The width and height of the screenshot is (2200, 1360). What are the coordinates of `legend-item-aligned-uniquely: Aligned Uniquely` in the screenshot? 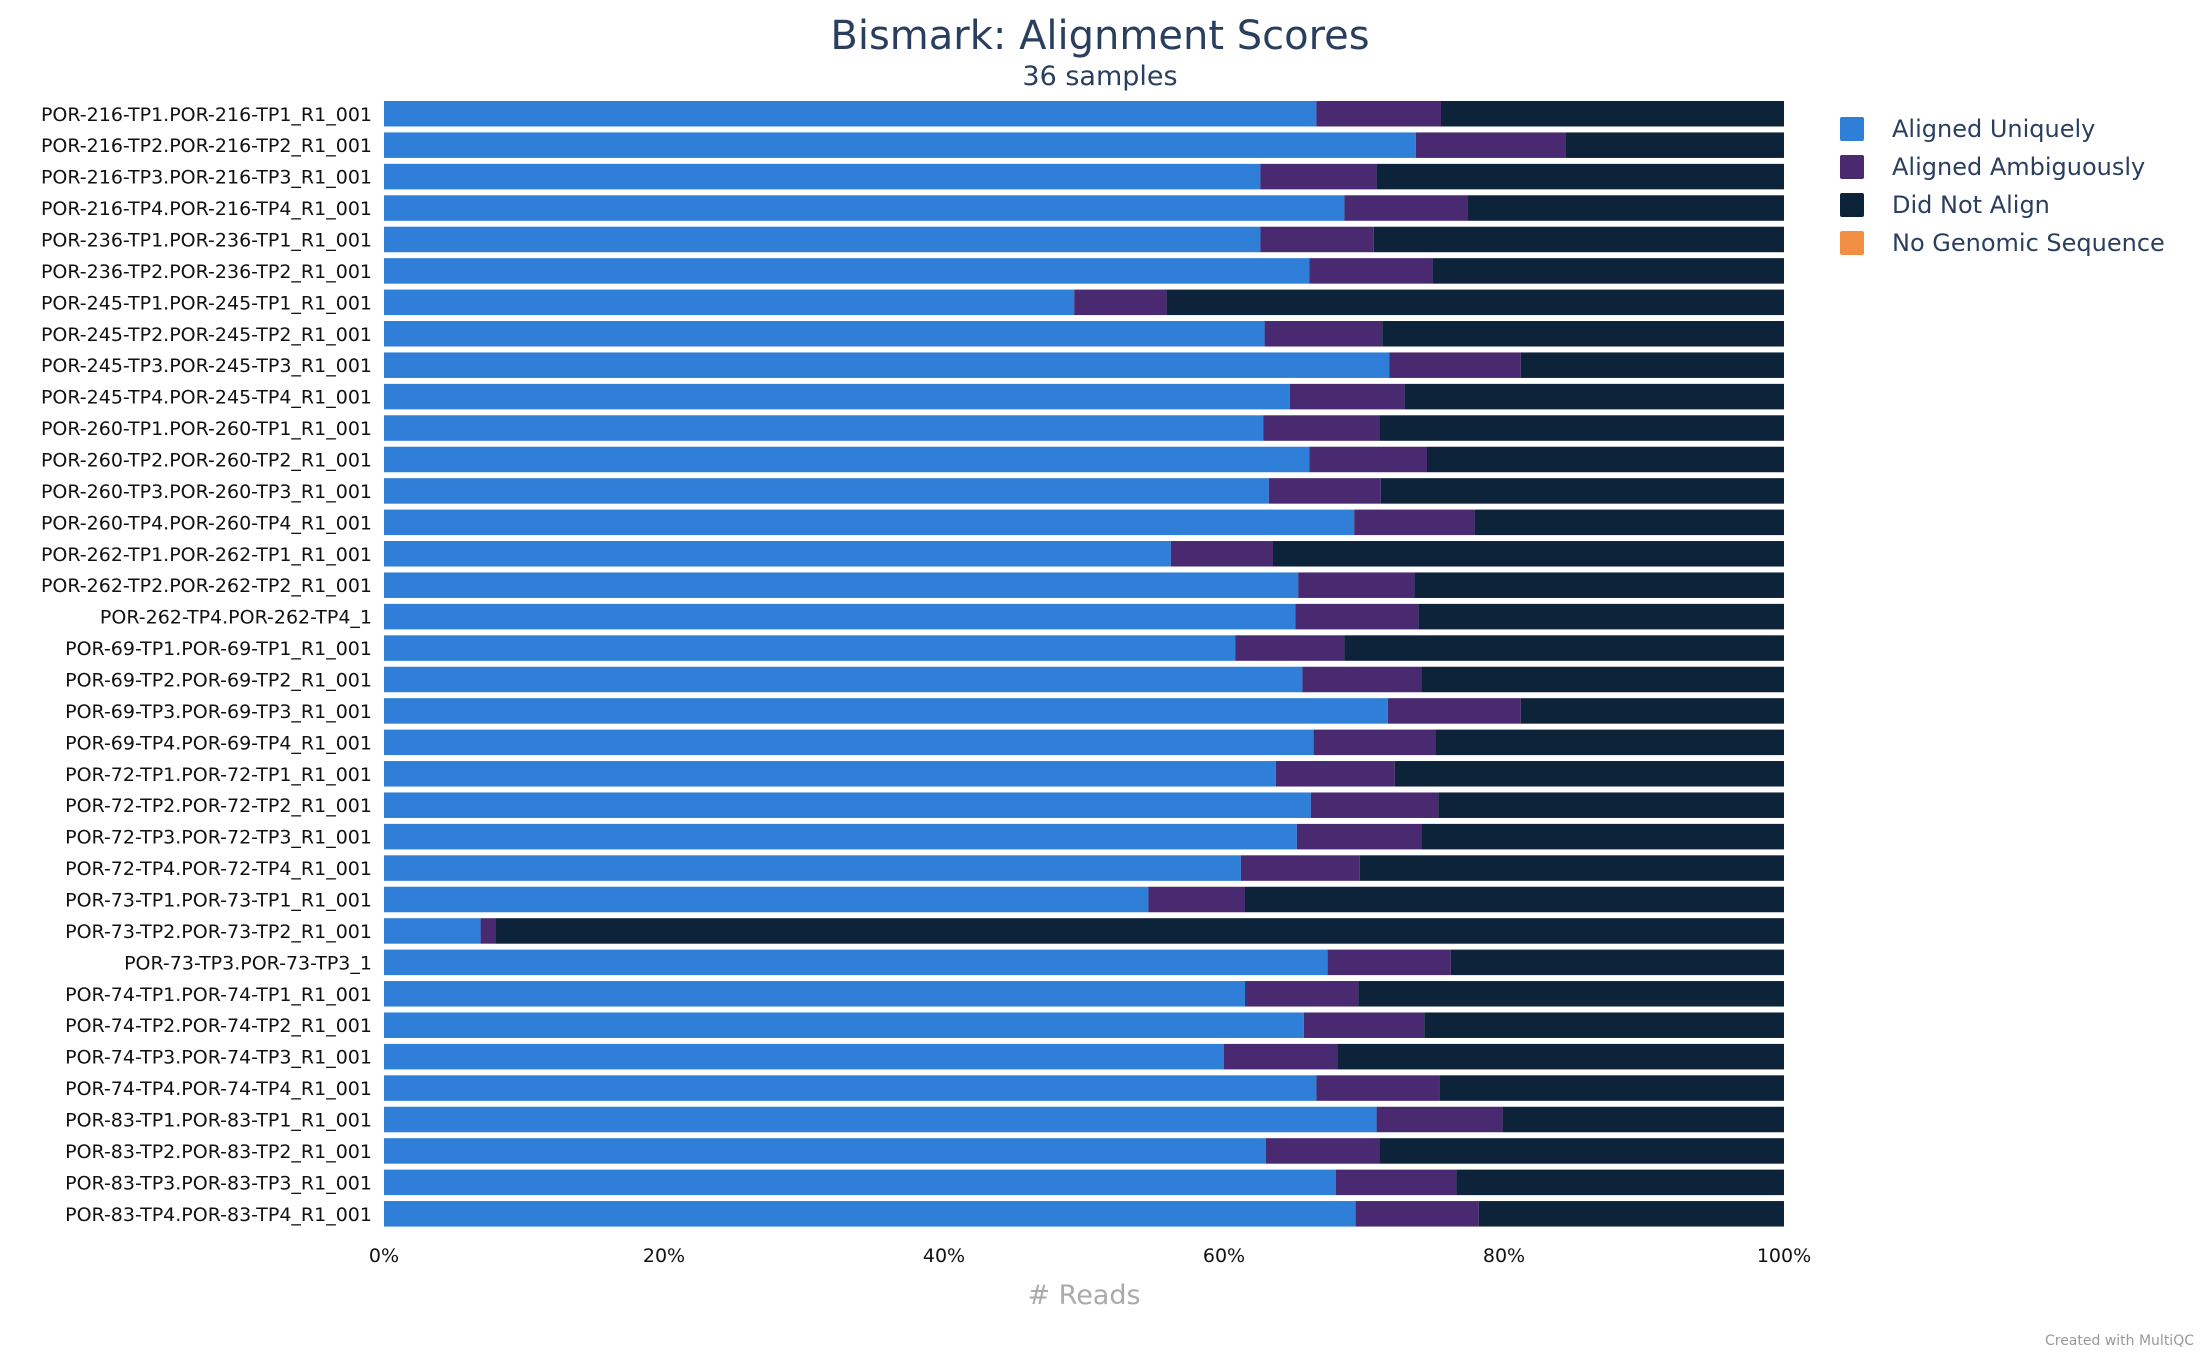 It's located at (1967, 129).